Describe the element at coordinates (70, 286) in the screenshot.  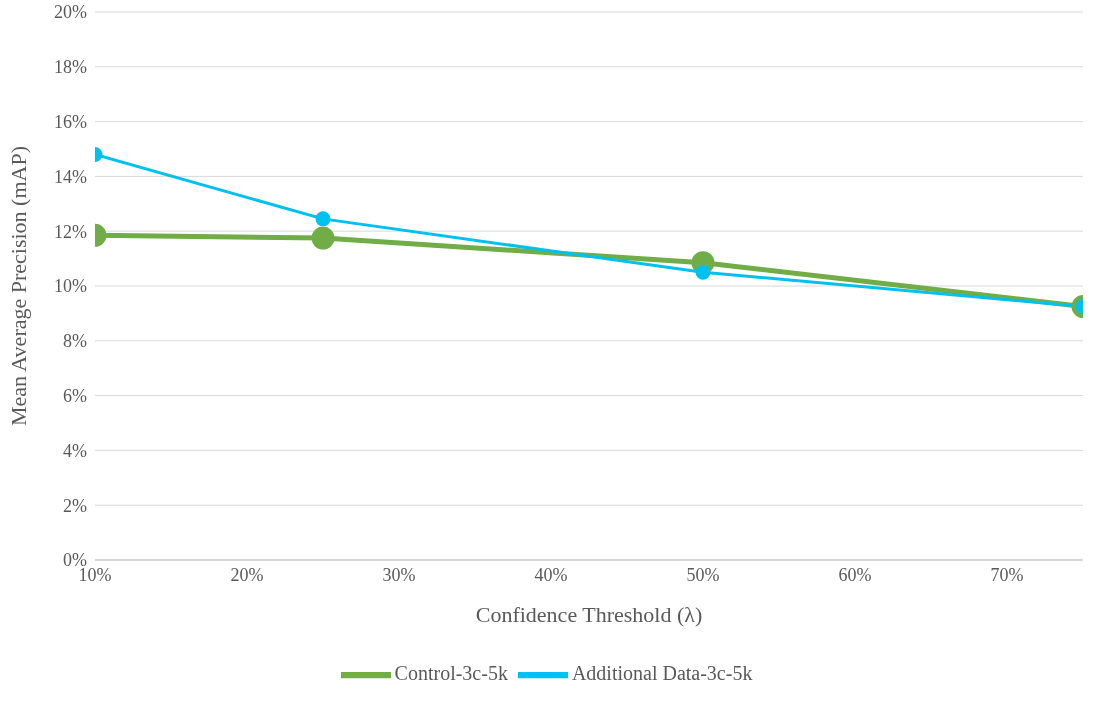
I see `y-tick-label: 10%` at that location.